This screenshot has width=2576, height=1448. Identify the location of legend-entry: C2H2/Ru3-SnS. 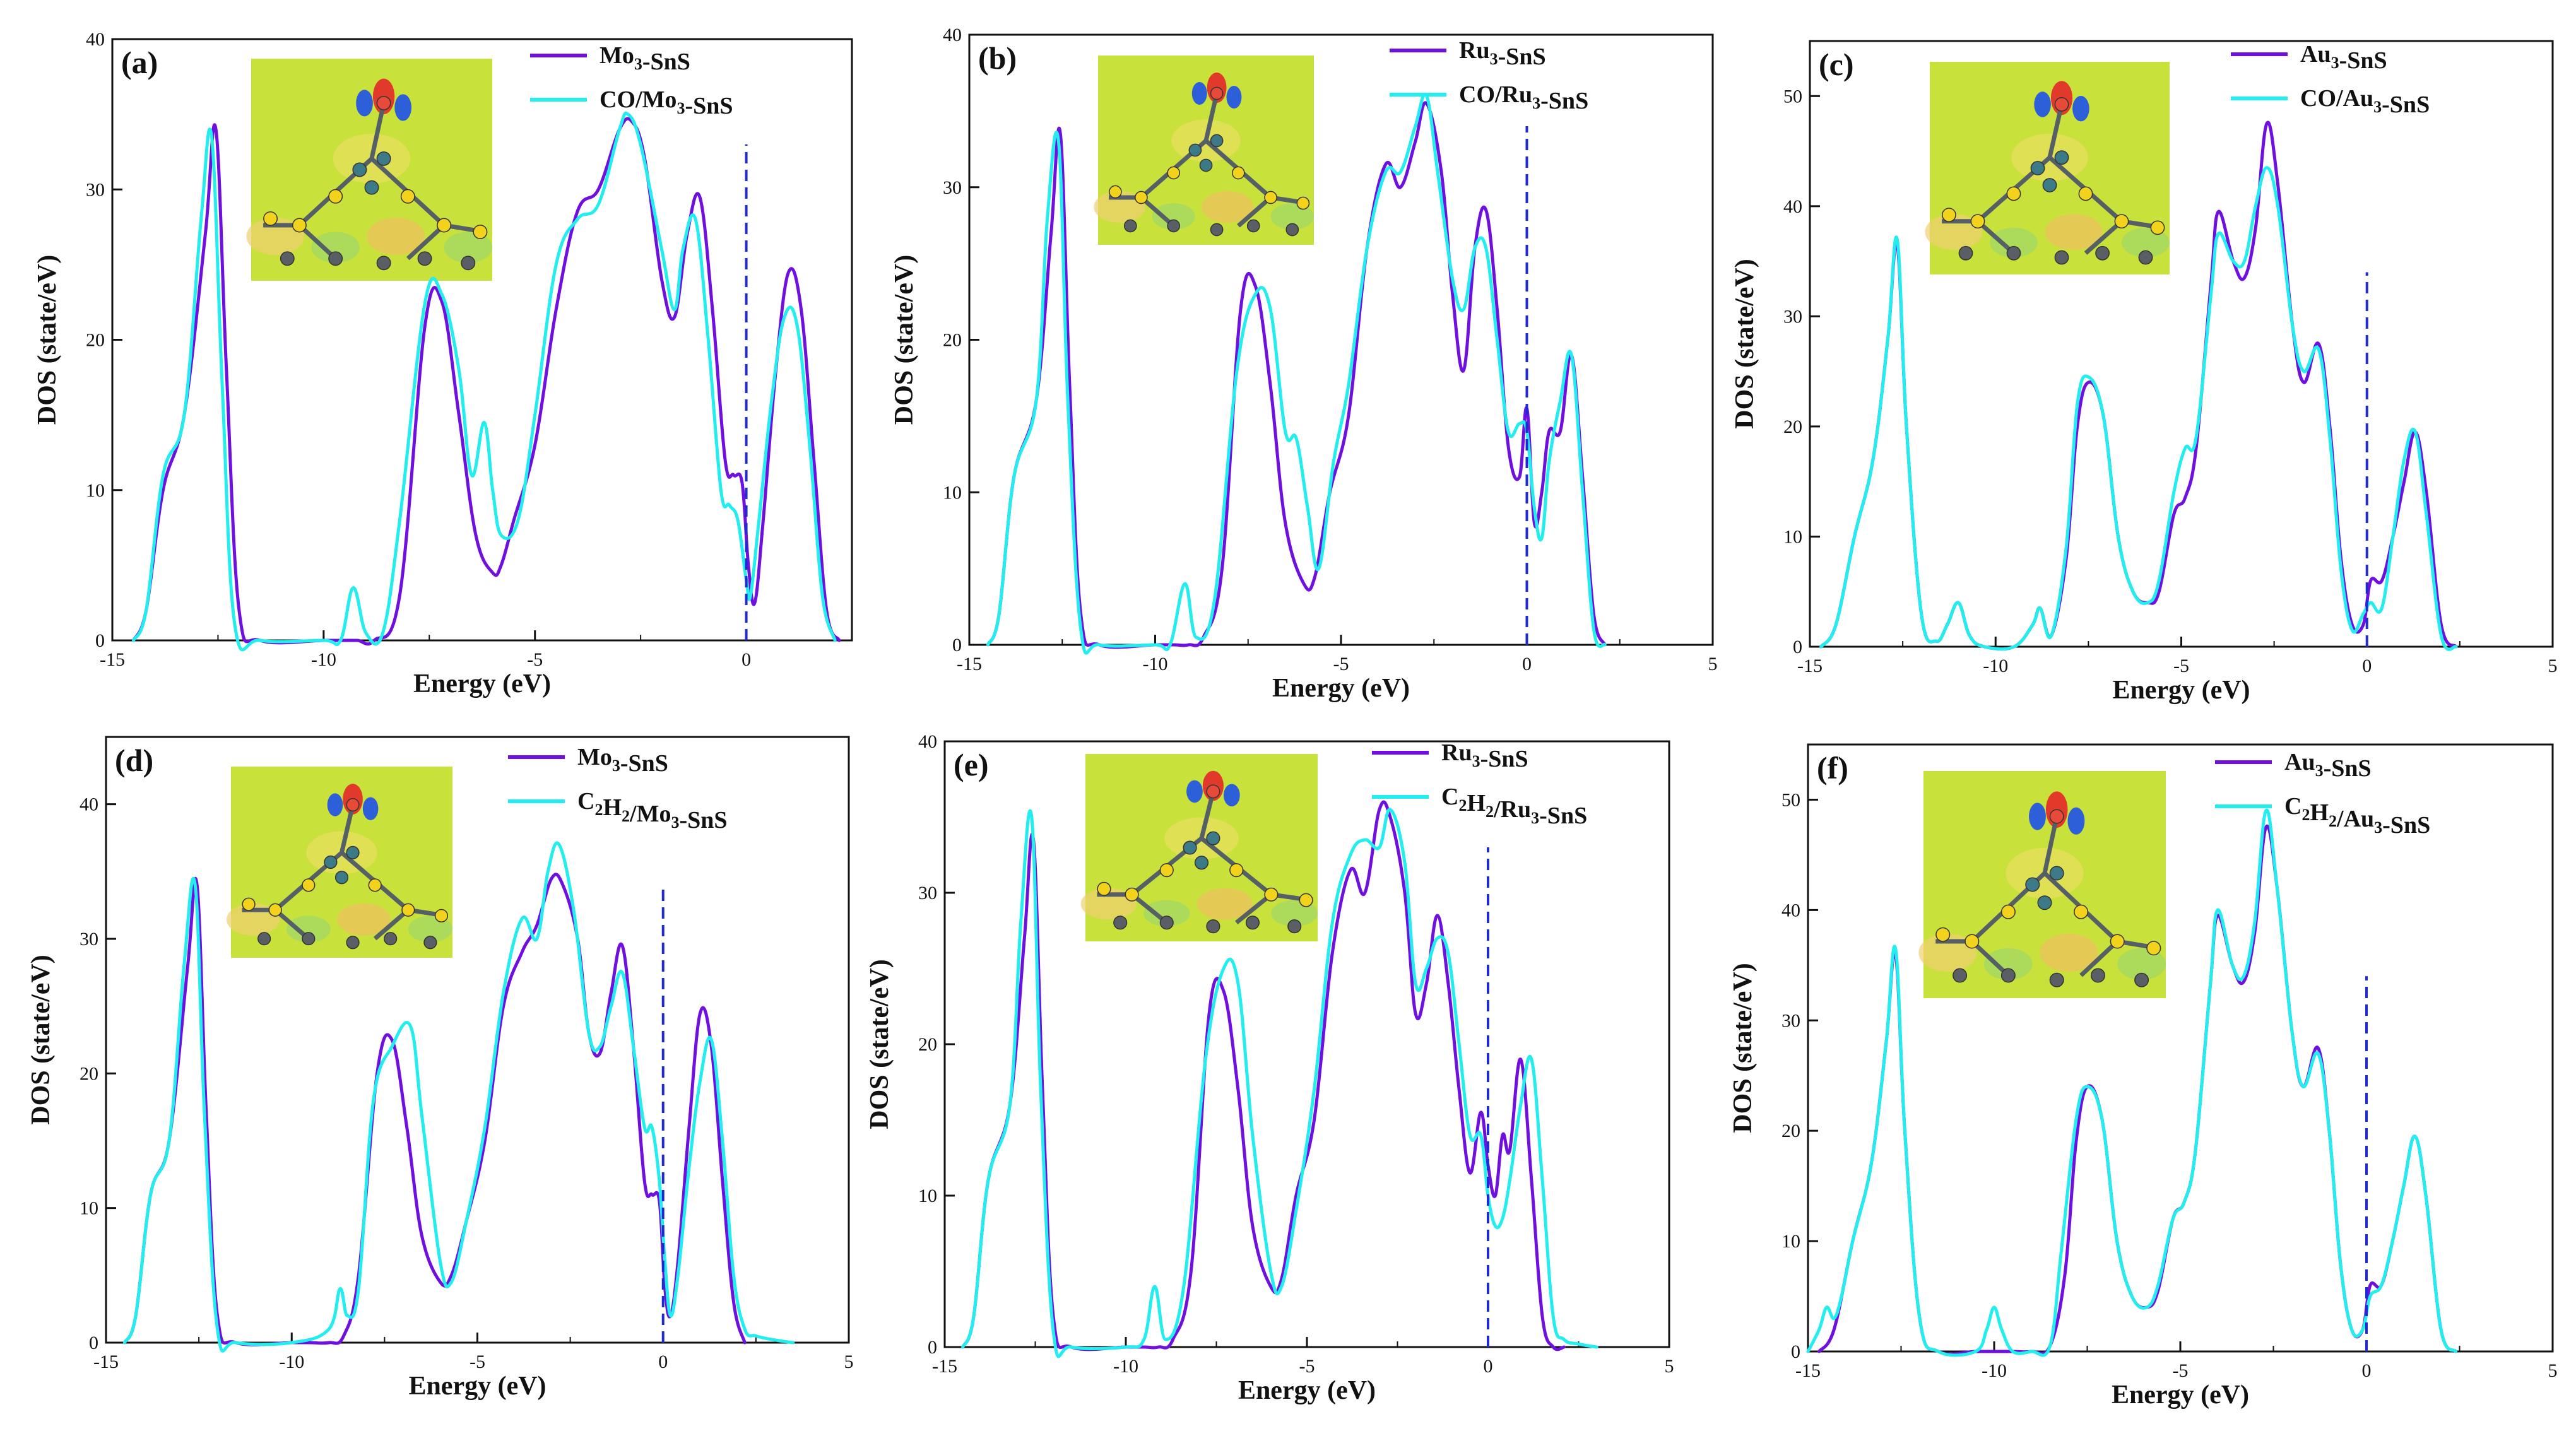
(1514, 806).